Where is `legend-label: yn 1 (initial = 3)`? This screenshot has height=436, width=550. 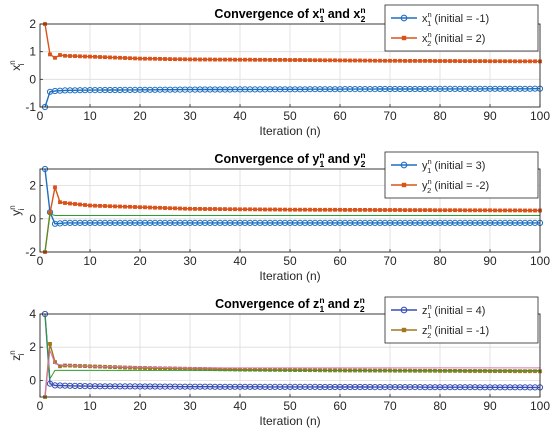 legend-label: yn 1 (initial = 3) is located at coordinates (453, 166).